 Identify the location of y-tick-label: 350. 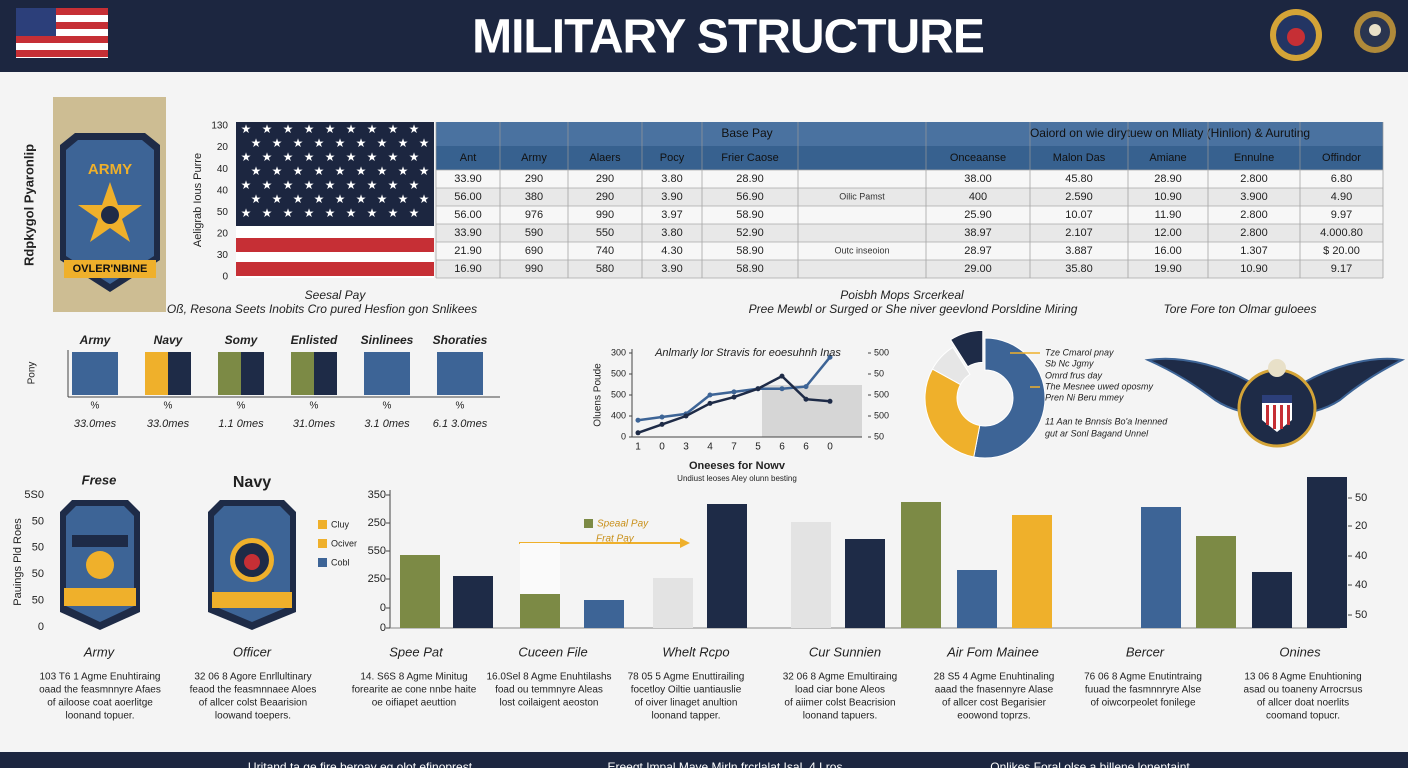
(377, 495).